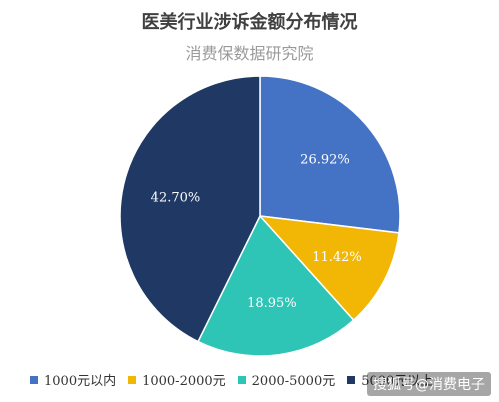  Describe the element at coordinates (293, 381) in the screenshot. I see `legend-label-2: 2000-5000元` at that location.